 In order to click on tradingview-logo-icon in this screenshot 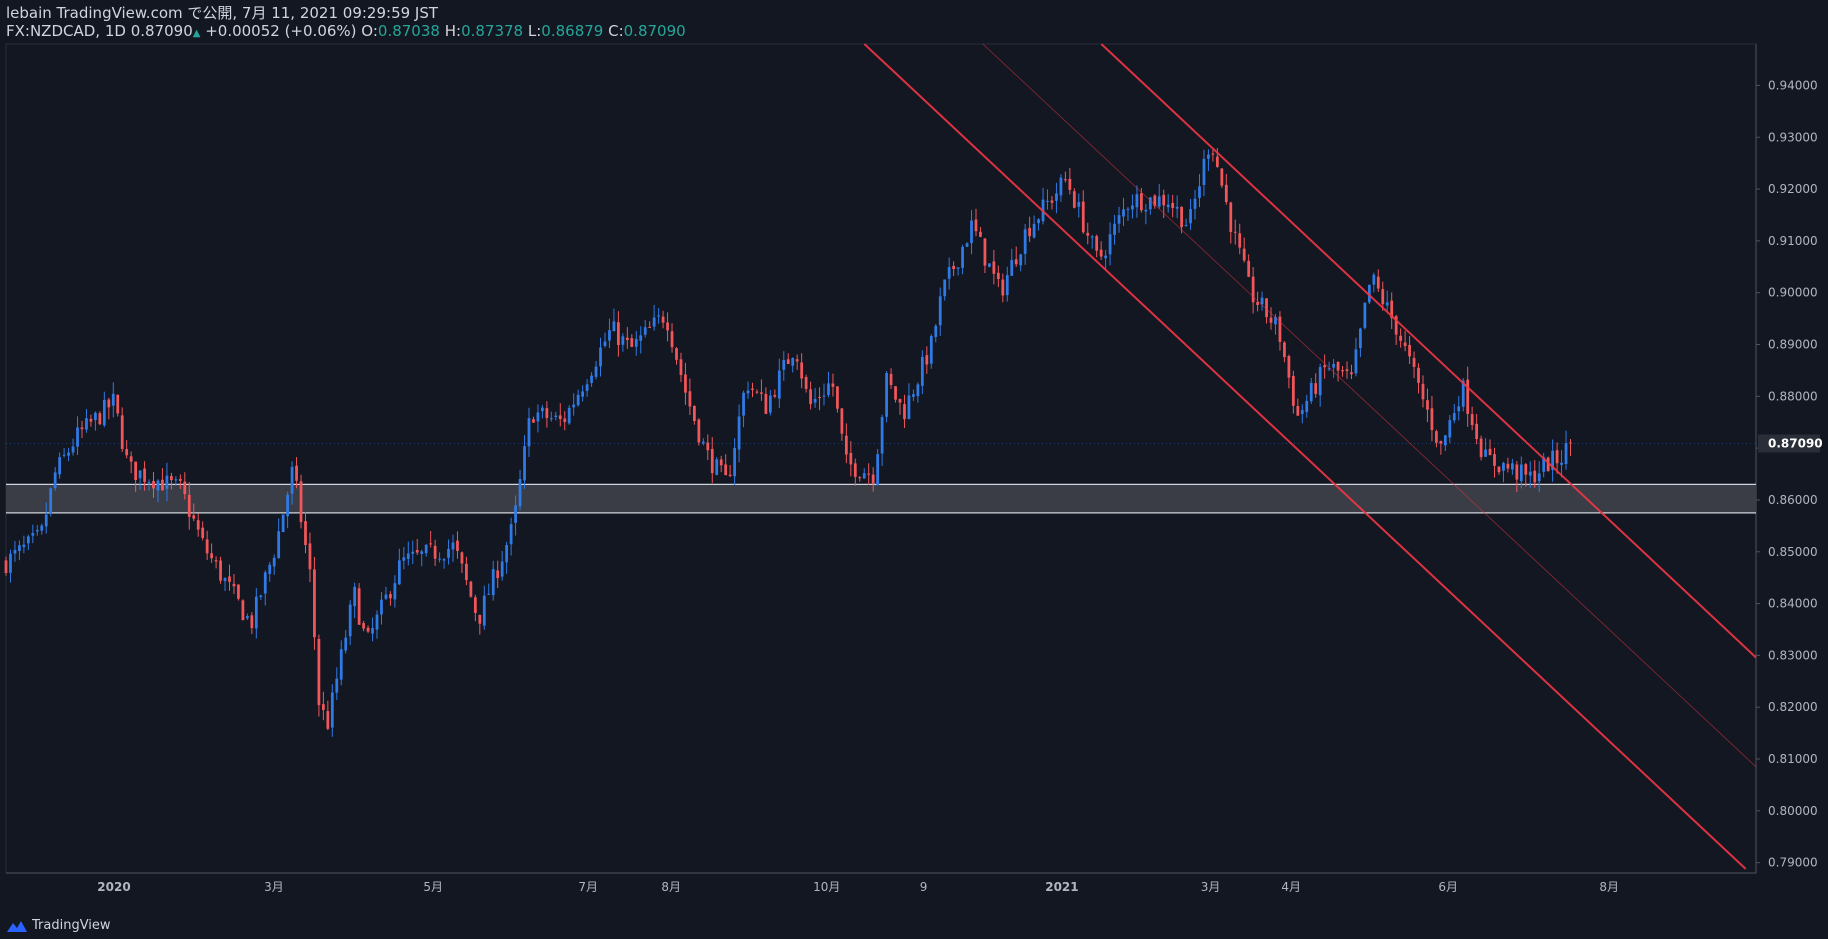, I will do `click(17, 926)`.